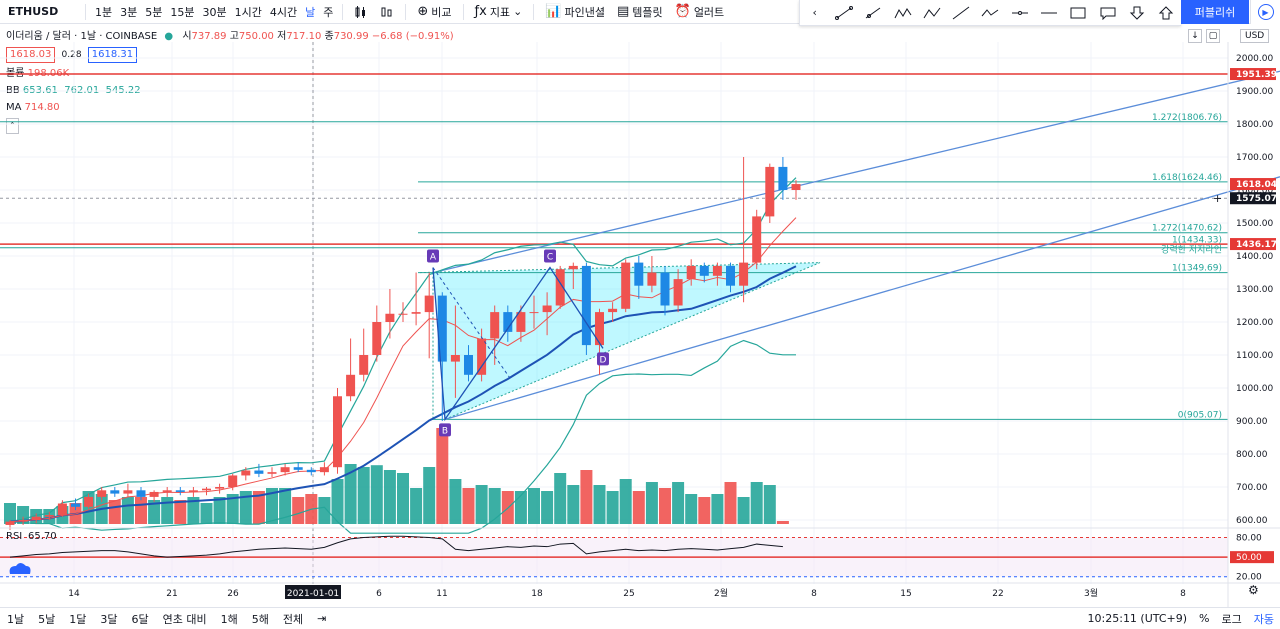 The height and width of the screenshot is (629, 1280). What do you see at coordinates (471, 323) in the screenshot?
I see `pattern-dashed` at bounding box center [471, 323].